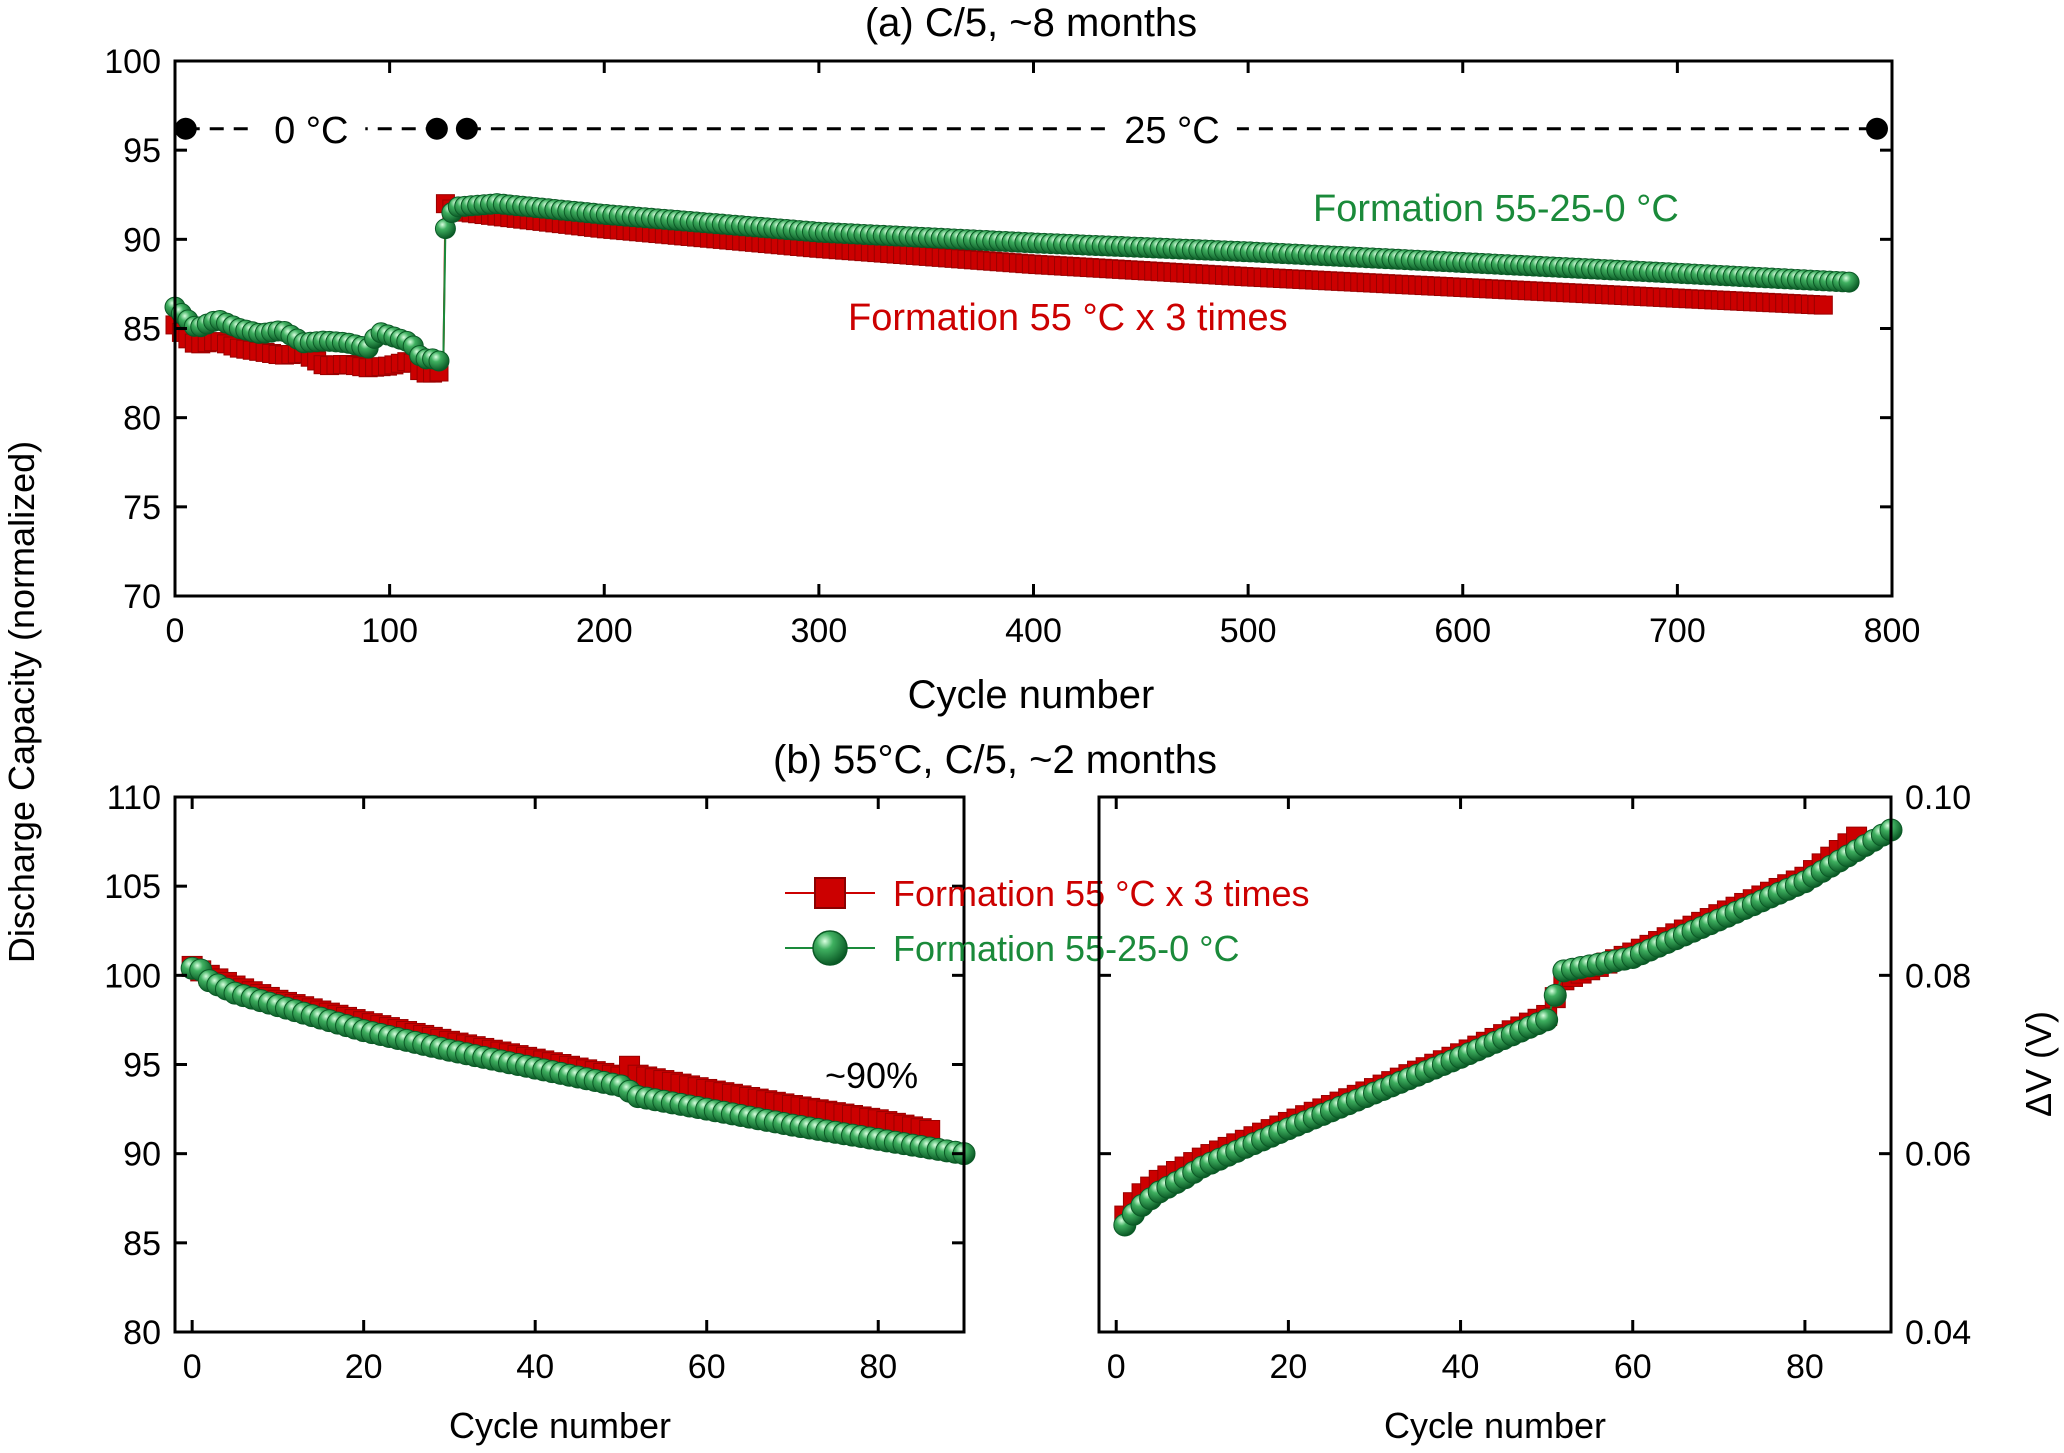 The image size is (2064, 1453). Describe the element at coordinates (1031, 695) in the screenshot. I see `panel-a-x-label: Cycle number` at that location.